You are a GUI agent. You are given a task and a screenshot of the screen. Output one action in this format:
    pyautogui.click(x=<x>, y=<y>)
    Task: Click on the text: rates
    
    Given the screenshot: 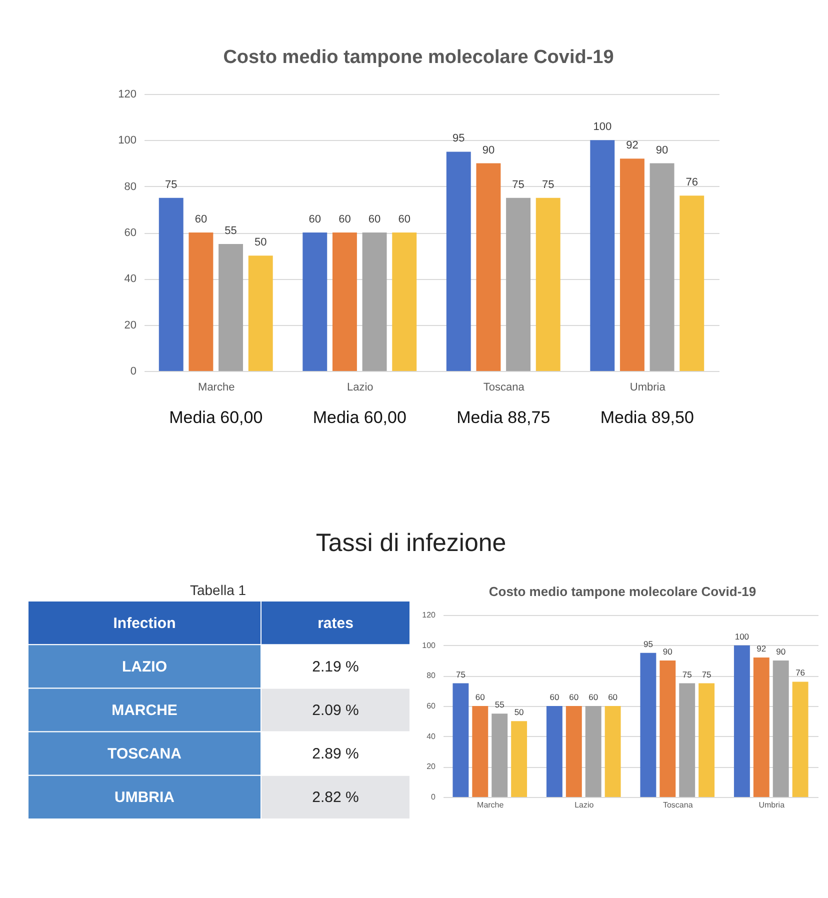 What is the action you would take?
    pyautogui.click(x=336, y=623)
    